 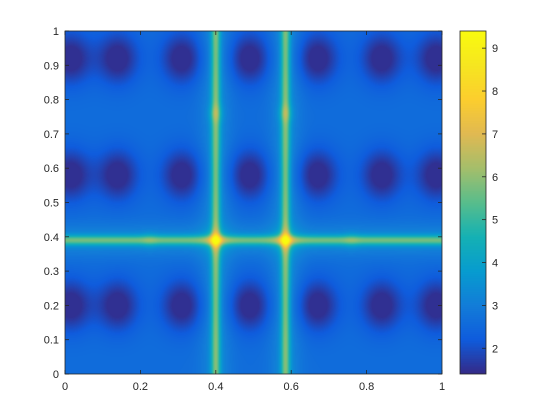 I want to click on y-tick-label: 0, so click(x=56, y=375).